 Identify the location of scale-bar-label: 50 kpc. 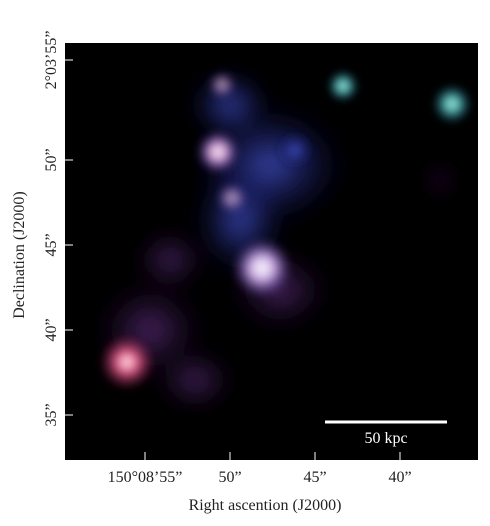
(385, 438).